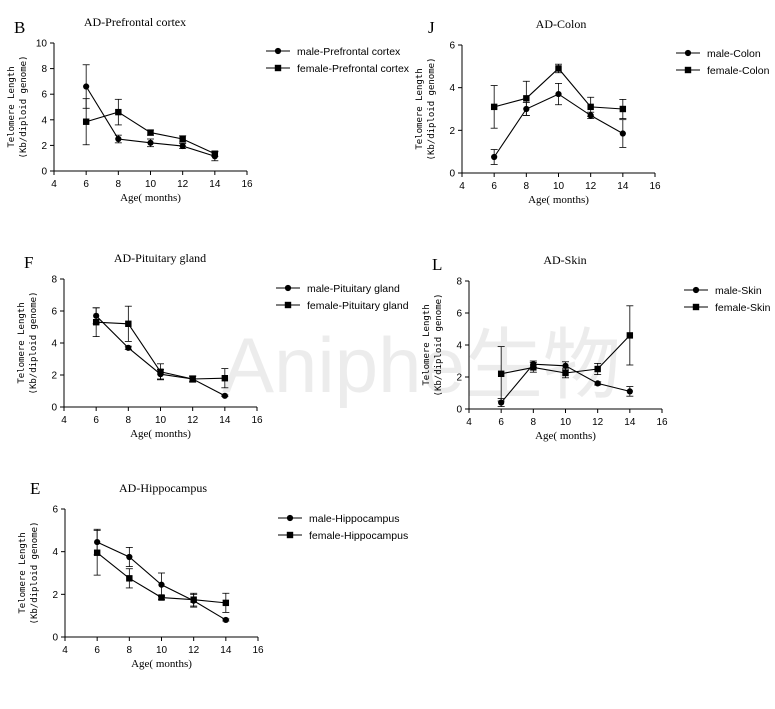 The image size is (775, 709). Describe the element at coordinates (727, 299) in the screenshot. I see `legend: male-Skin female-Skin` at that location.